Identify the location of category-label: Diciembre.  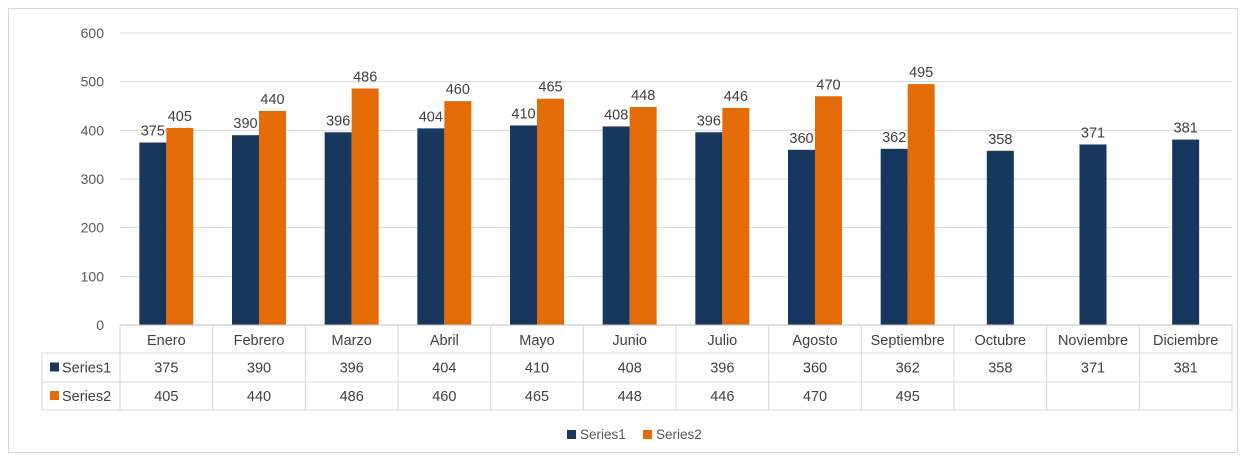
(1185, 341).